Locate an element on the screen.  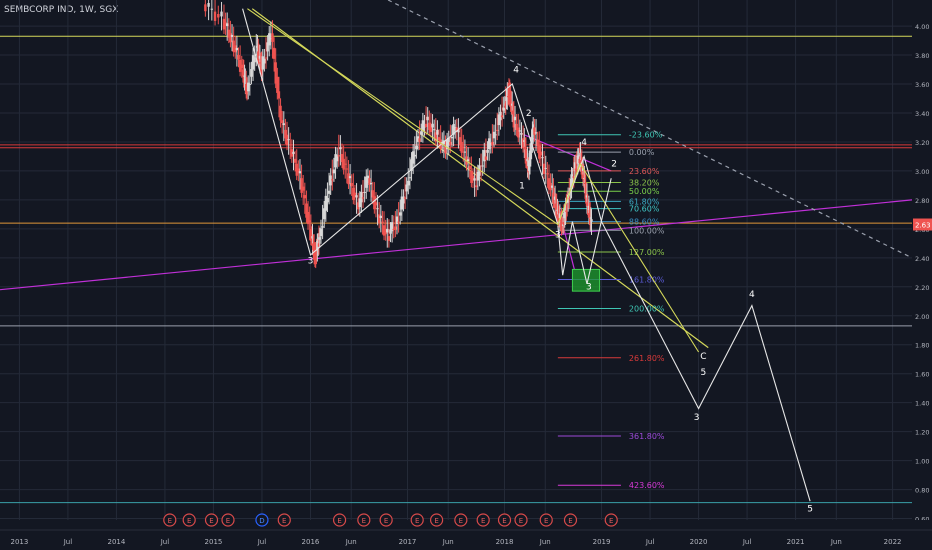
price-tick-label: 4.00 is located at coordinates (922, 27).